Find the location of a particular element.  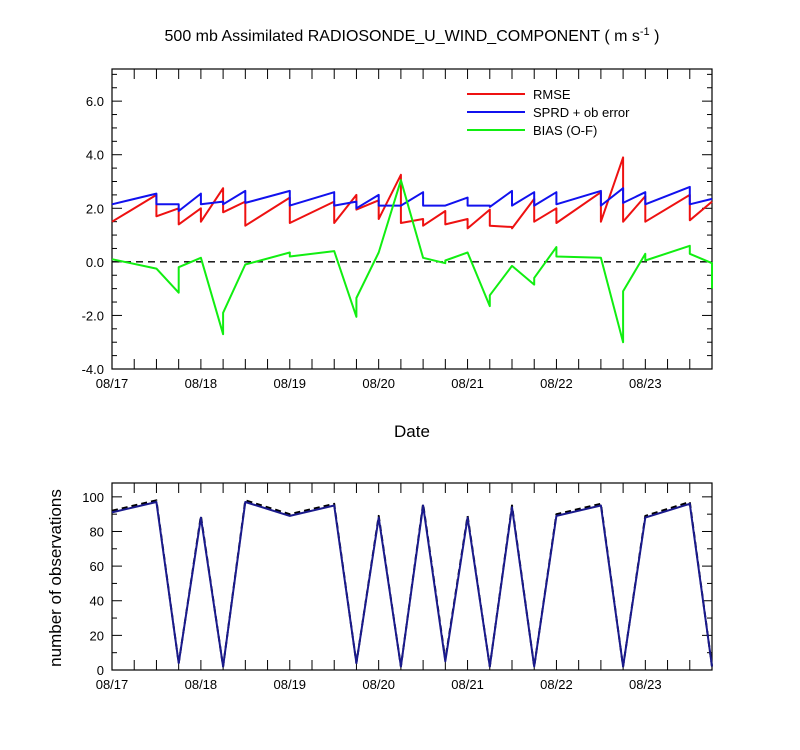

lower-x-tick-label: 08/18 is located at coordinates (201, 684).